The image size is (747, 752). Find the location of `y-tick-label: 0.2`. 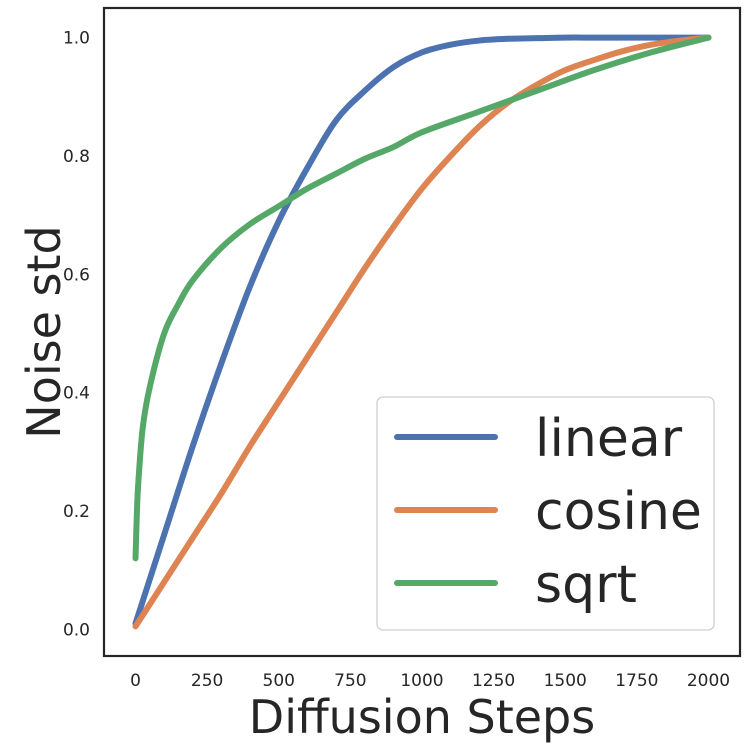

y-tick-label: 0.2 is located at coordinates (76, 512).